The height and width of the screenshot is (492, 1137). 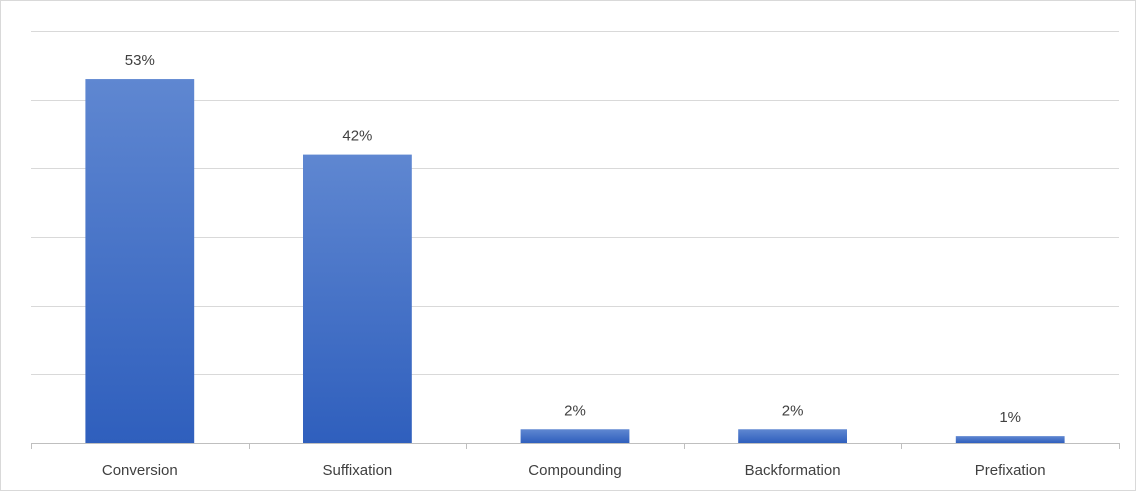 I want to click on bar-conversion, so click(x=140, y=261).